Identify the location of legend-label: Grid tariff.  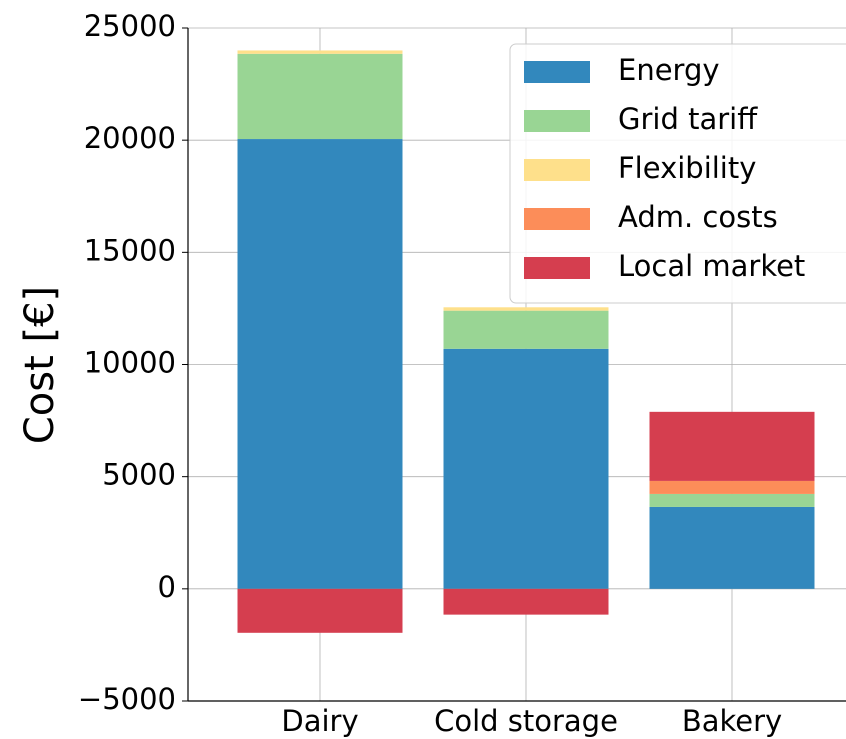
(688, 119).